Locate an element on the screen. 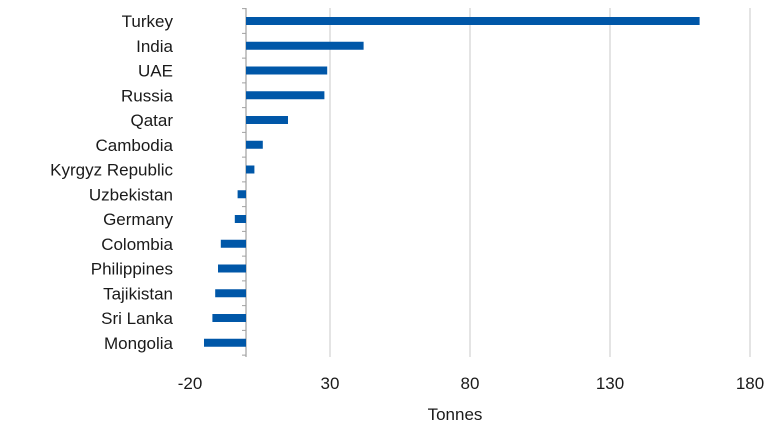  category-label: Tajikistan is located at coordinates (138, 293).